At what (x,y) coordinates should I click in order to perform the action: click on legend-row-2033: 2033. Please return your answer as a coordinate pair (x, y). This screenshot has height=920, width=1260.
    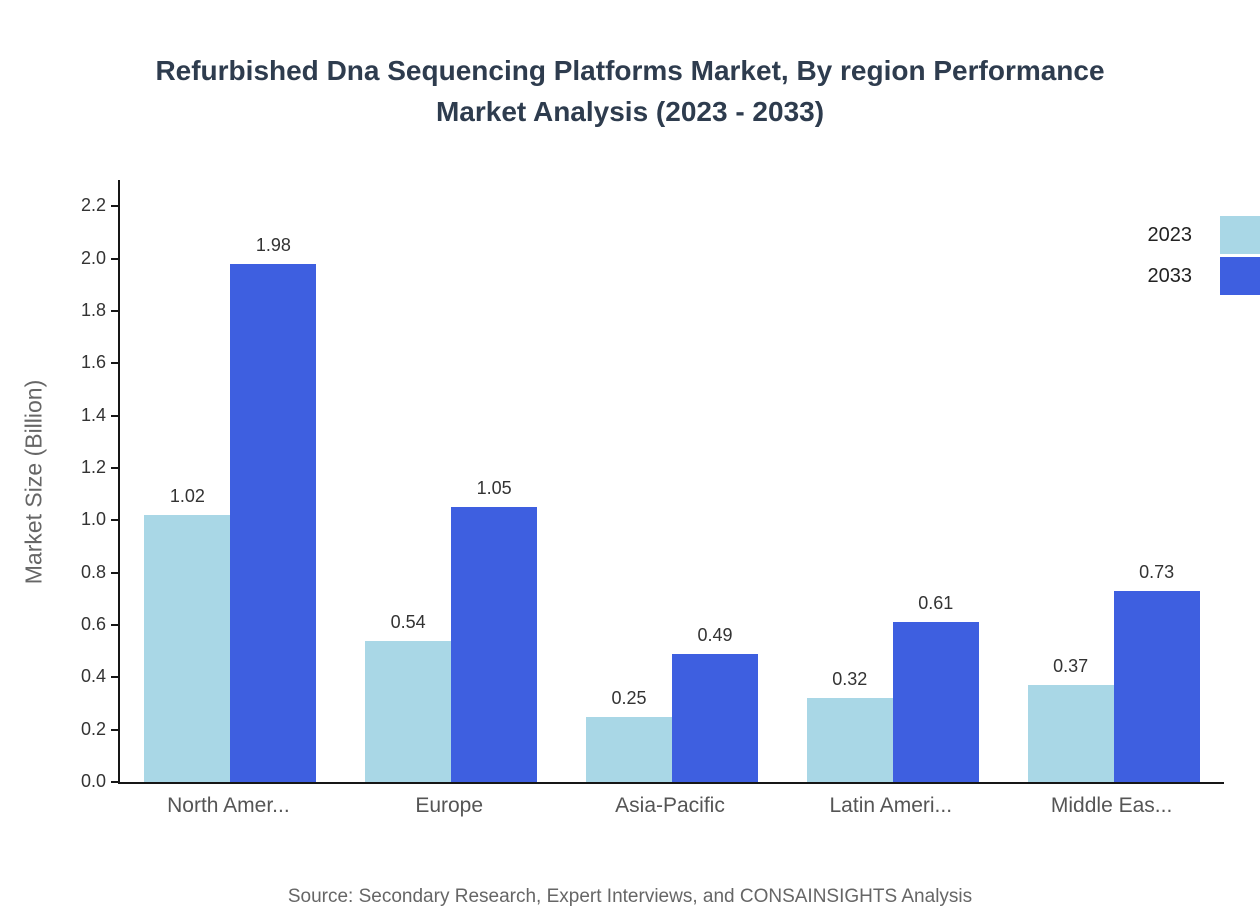
    Looking at the image, I should click on (1204, 276).